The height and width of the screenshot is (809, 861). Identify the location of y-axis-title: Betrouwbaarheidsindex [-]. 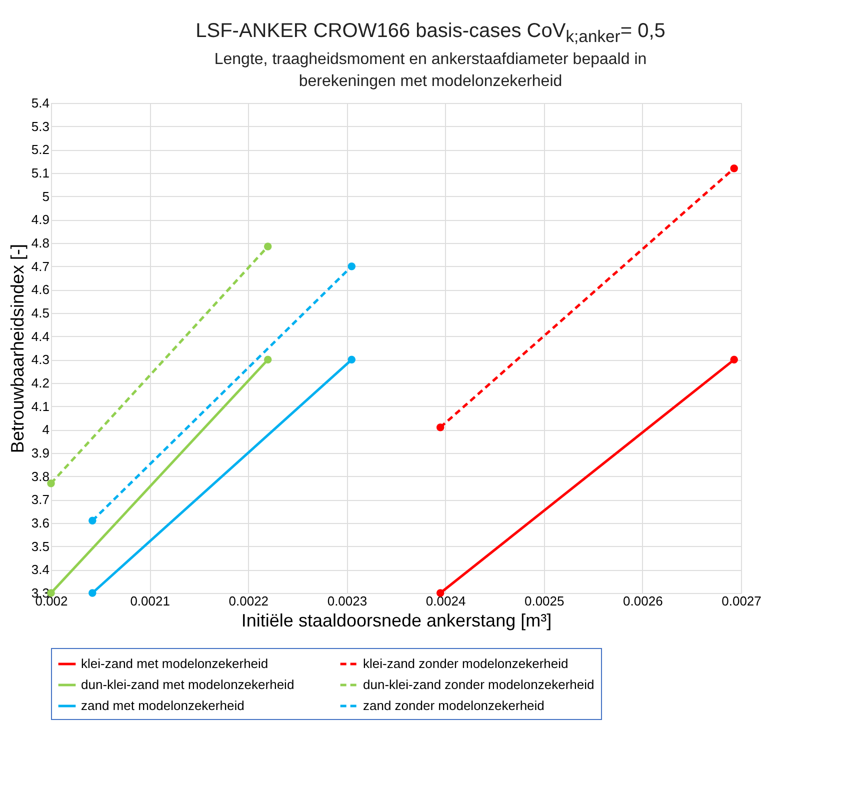
(17, 349).